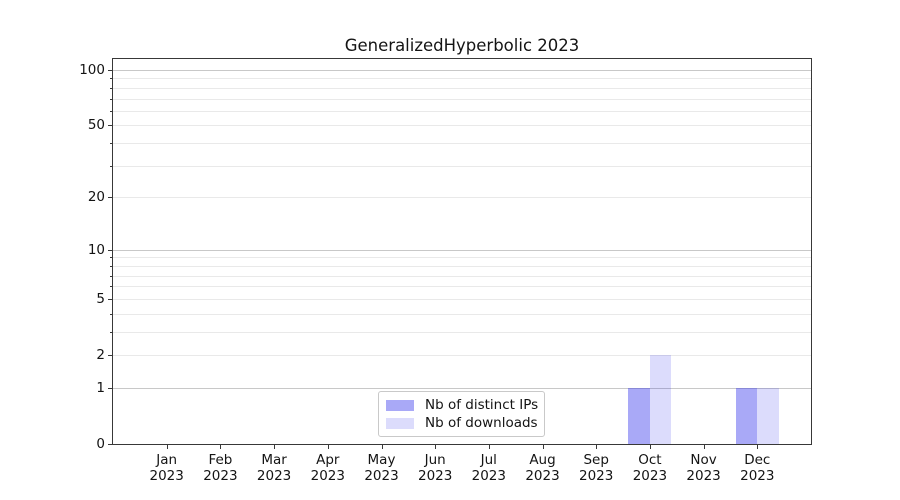 The image size is (900, 500). I want to click on x-tick-label: May 2023, so click(381, 468).